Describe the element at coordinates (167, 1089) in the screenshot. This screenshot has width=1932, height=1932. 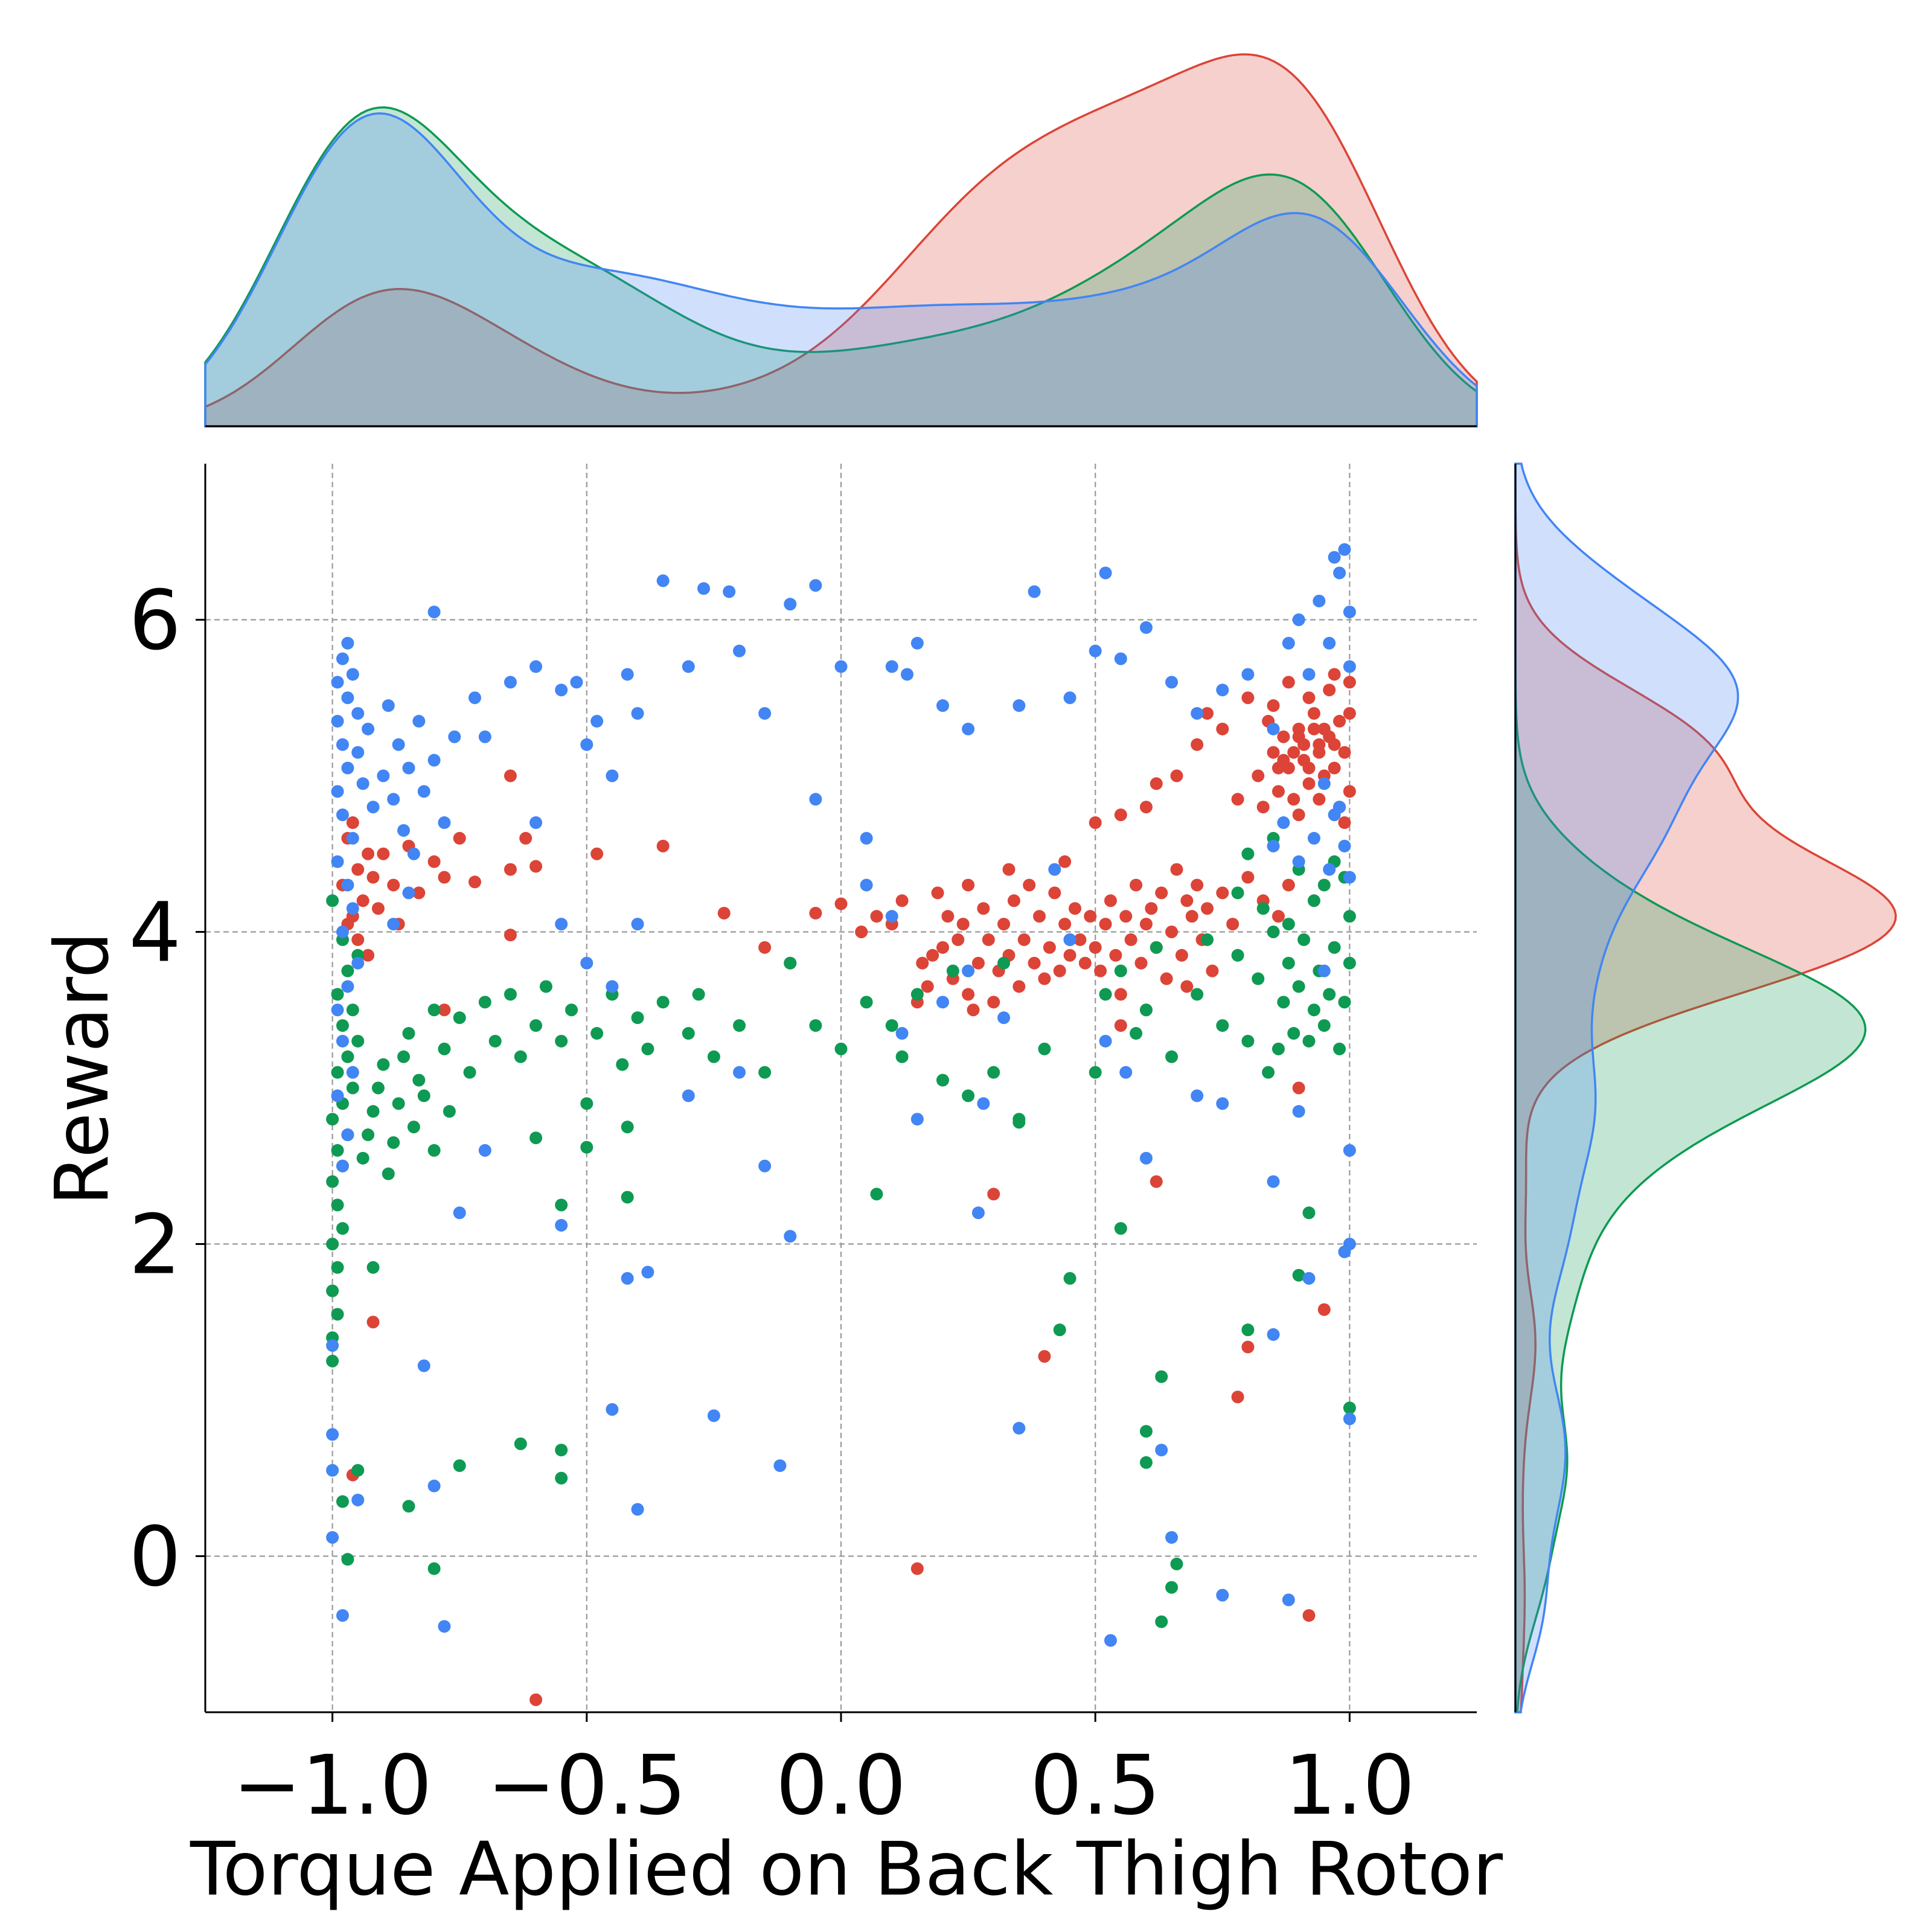
I see `y-axis-ticks: 0 2 4 6` at that location.